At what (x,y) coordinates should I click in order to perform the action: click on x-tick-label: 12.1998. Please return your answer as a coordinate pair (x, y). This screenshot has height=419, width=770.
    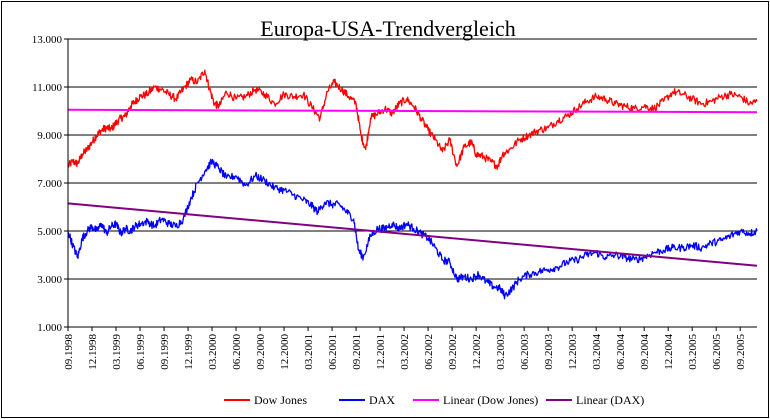
    Looking at the image, I should click on (93, 352).